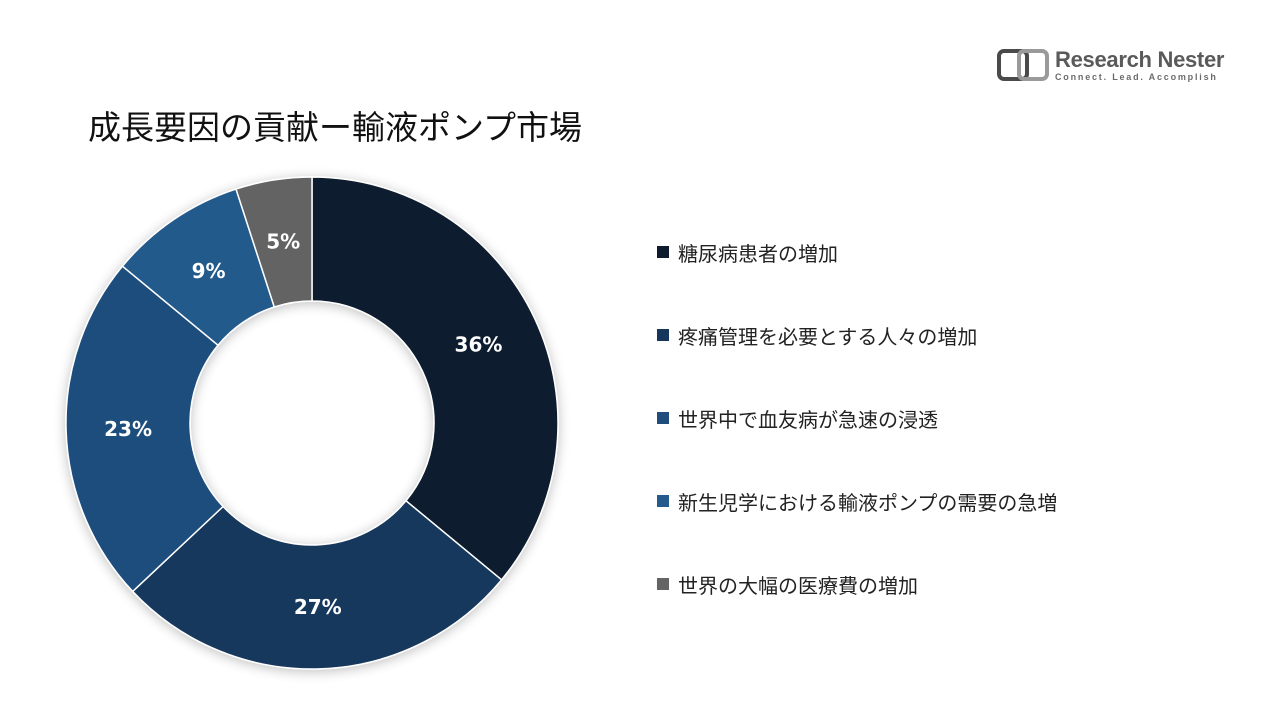 The width and height of the screenshot is (1280, 720). I want to click on legend-label: 糖尿病患者の増加, so click(758, 253).